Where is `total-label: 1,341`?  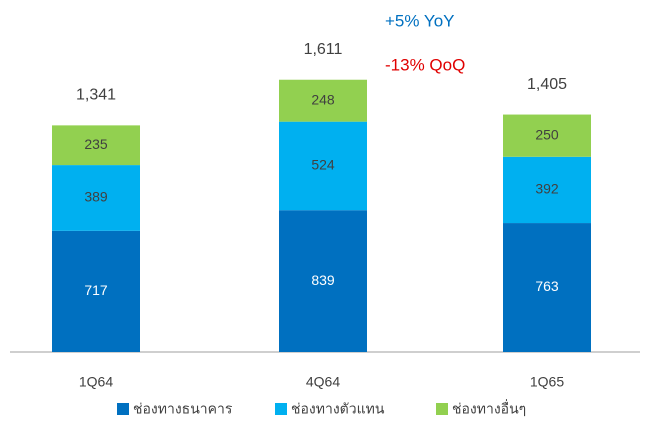
total-label: 1,341 is located at coordinates (96, 95).